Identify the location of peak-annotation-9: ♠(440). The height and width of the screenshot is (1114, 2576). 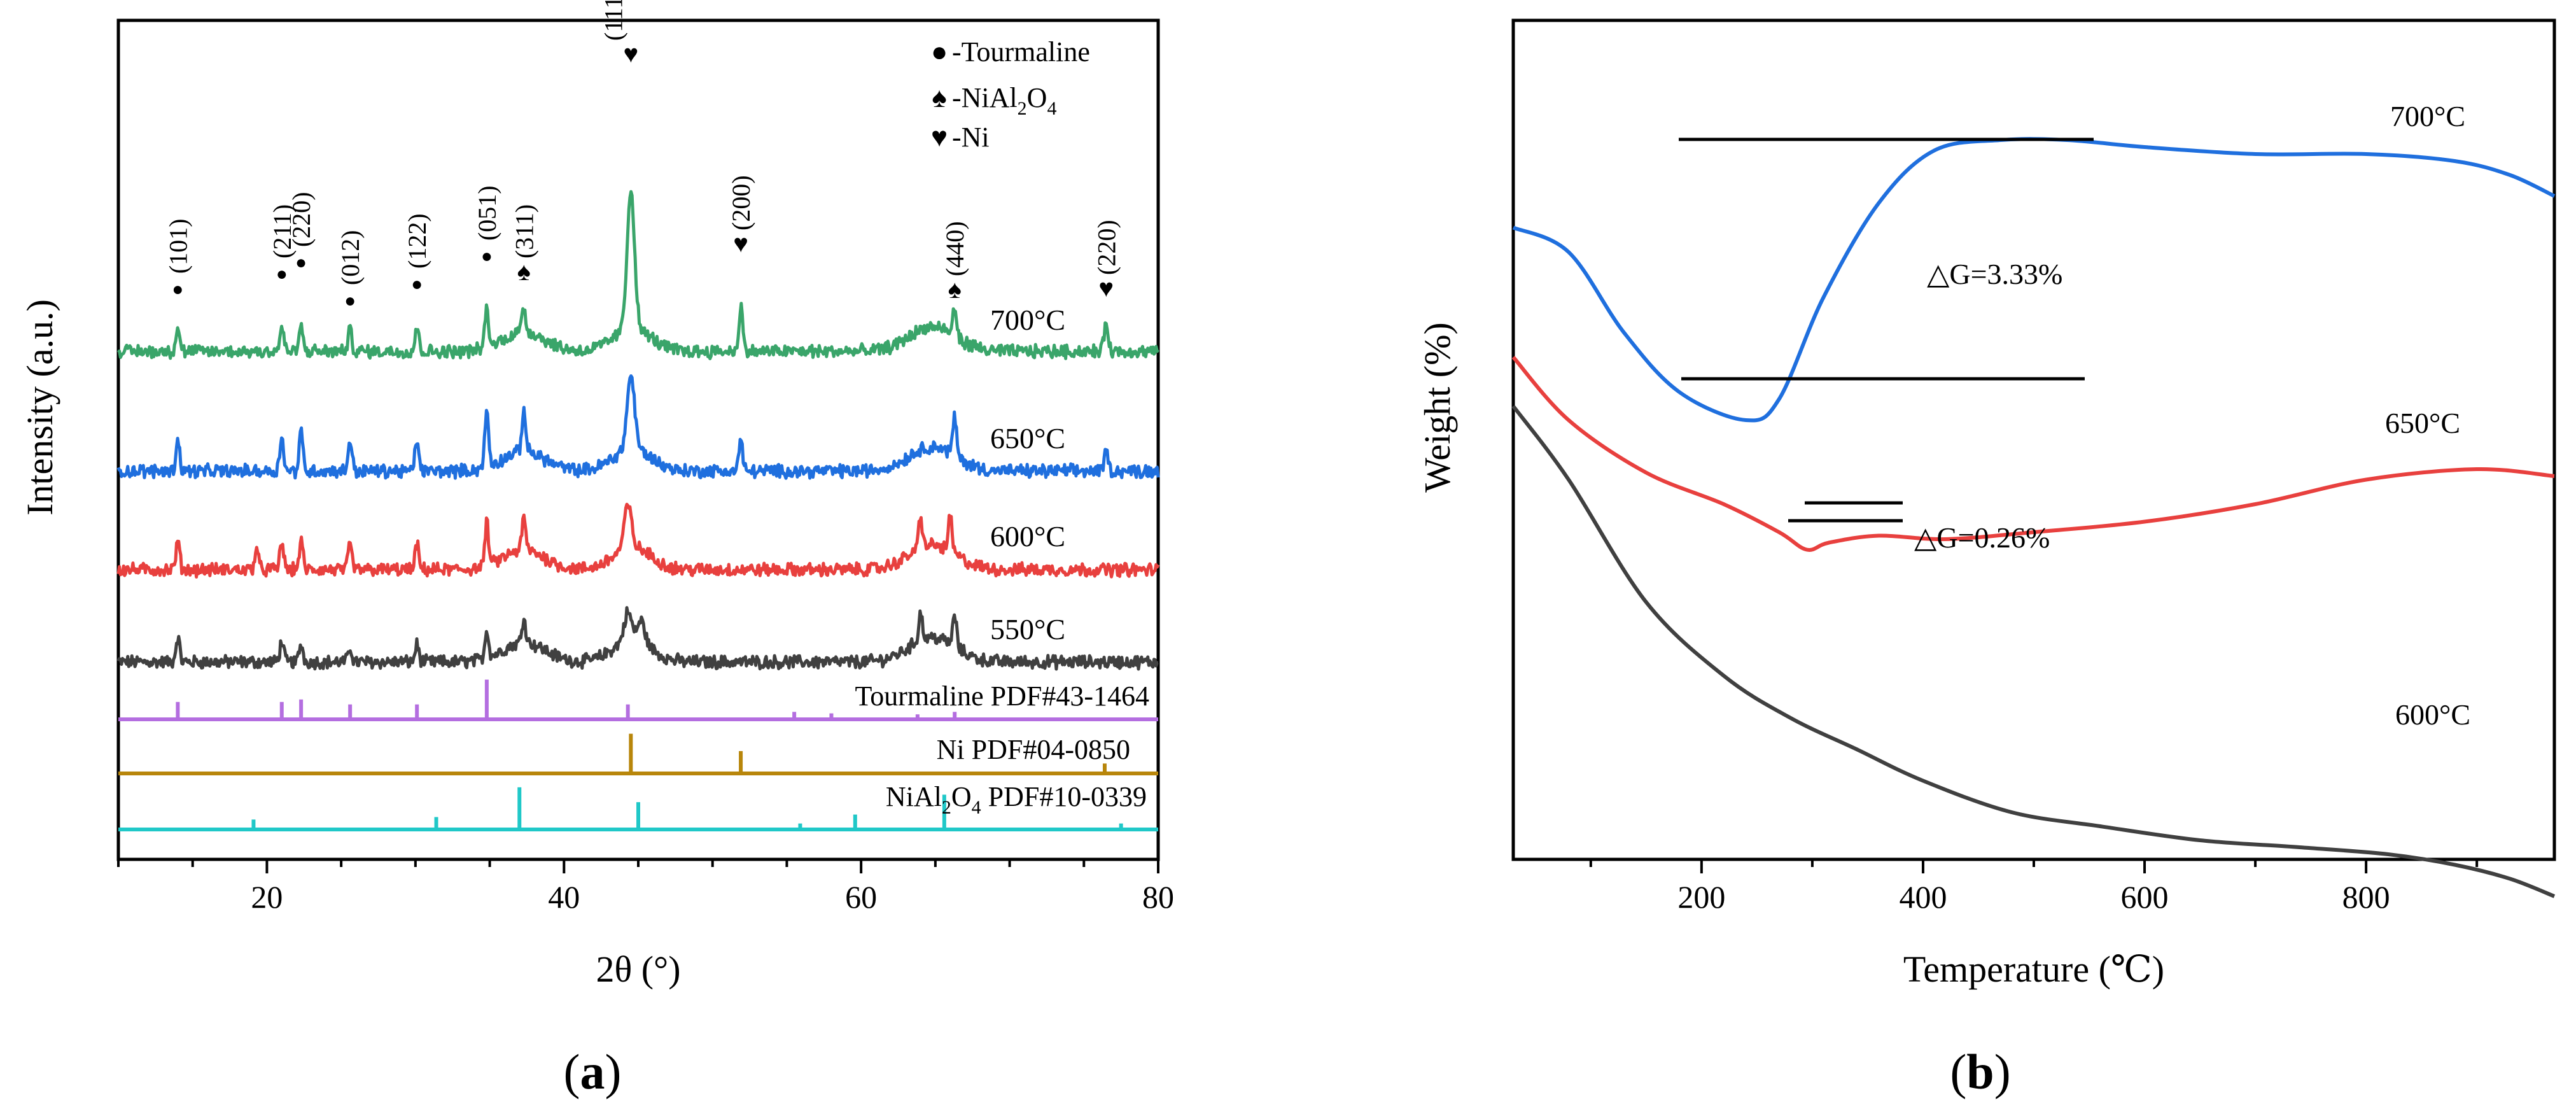
(955, 262).